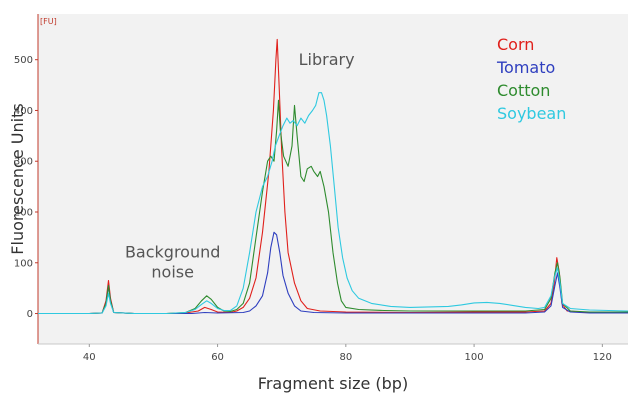 The width and height of the screenshot is (628, 393). Describe the element at coordinates (48, 21) in the screenshot. I see `y-unit-label: [FU]` at that location.